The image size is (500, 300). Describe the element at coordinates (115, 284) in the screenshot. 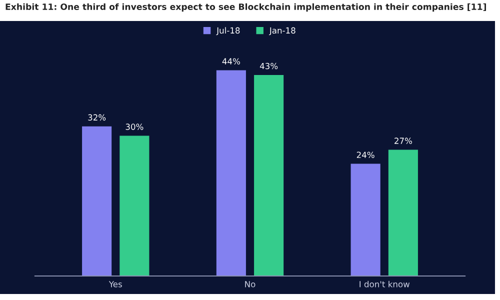

I see `x-tick-label: Yes` at that location.